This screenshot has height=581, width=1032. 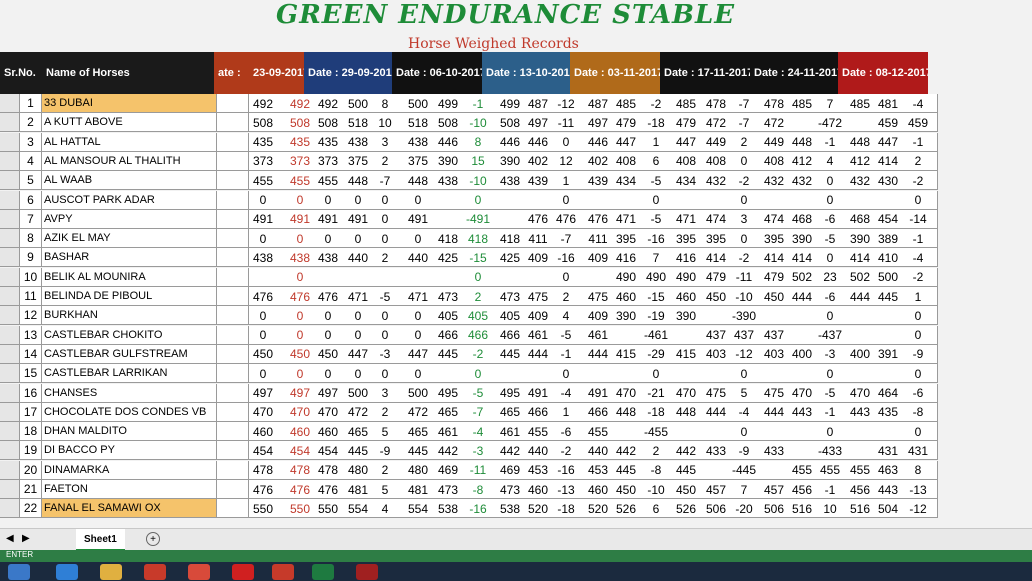 I want to click on weight-cell: 395, so click(x=774, y=238).